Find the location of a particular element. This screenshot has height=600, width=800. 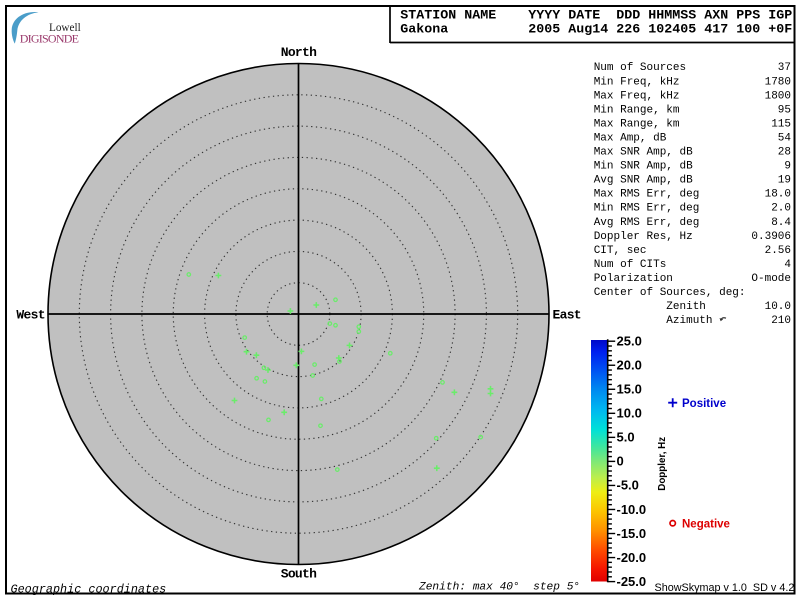

svg-text: 1780 is located at coordinates (778, 82).